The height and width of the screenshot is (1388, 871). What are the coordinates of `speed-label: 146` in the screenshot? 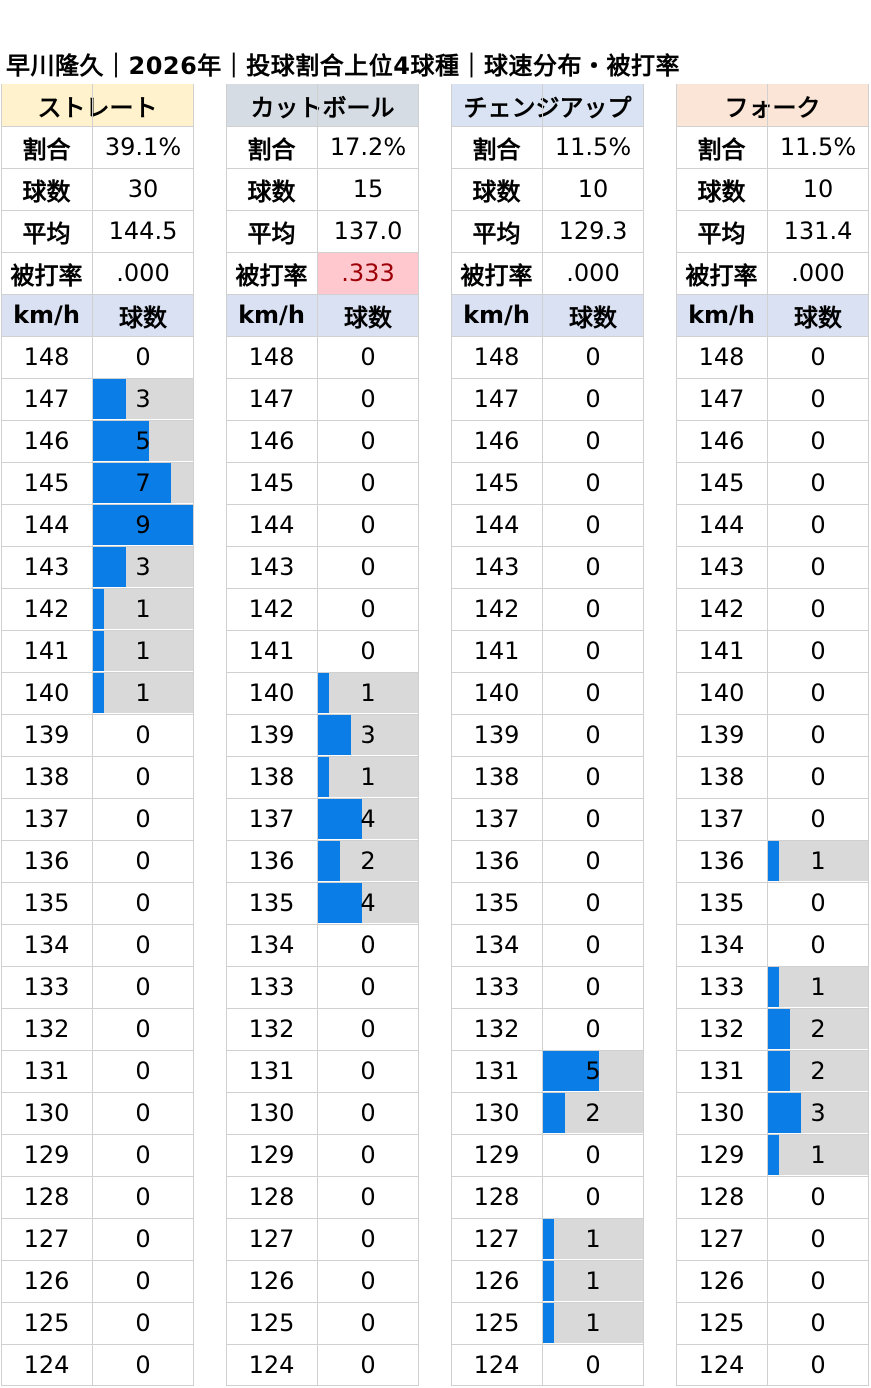 It's located at (496, 441).